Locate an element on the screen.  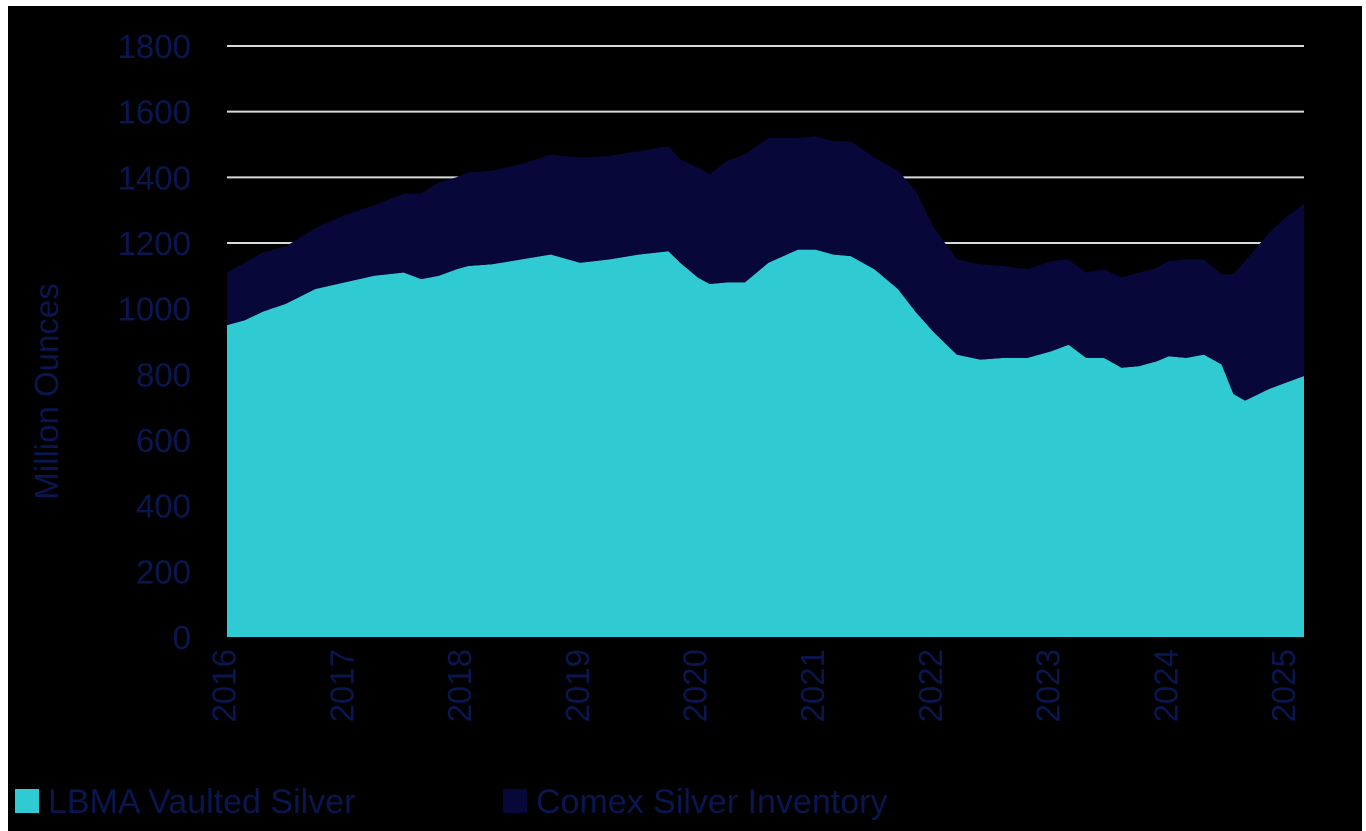
x-tick-2022: 2022 is located at coordinates (930, 685).